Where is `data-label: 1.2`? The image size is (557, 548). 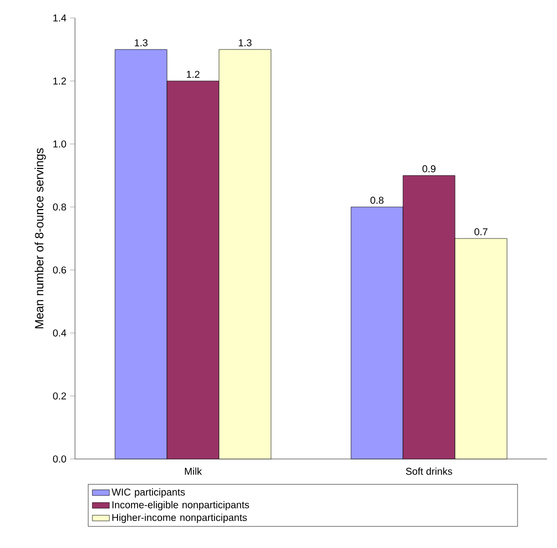
data-label: 1.2 is located at coordinates (193, 74).